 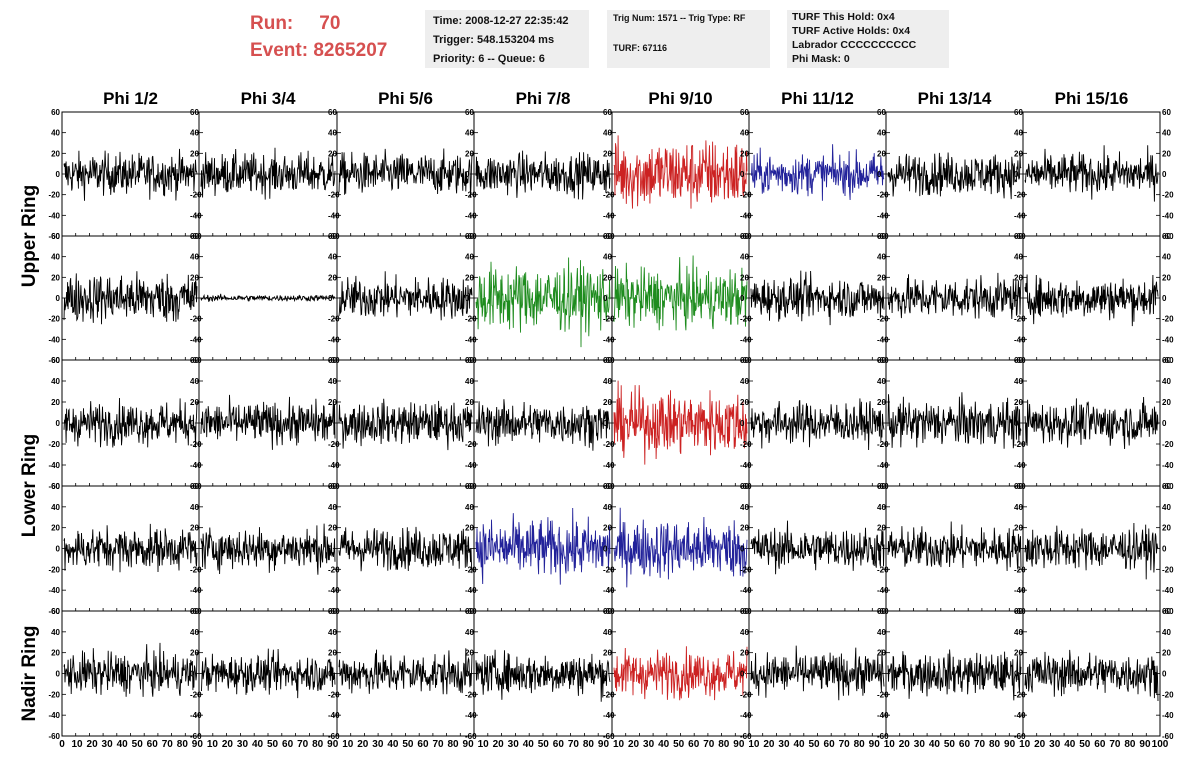 What do you see at coordinates (268, 673) in the screenshot?
I see `panel-frame` at bounding box center [268, 673].